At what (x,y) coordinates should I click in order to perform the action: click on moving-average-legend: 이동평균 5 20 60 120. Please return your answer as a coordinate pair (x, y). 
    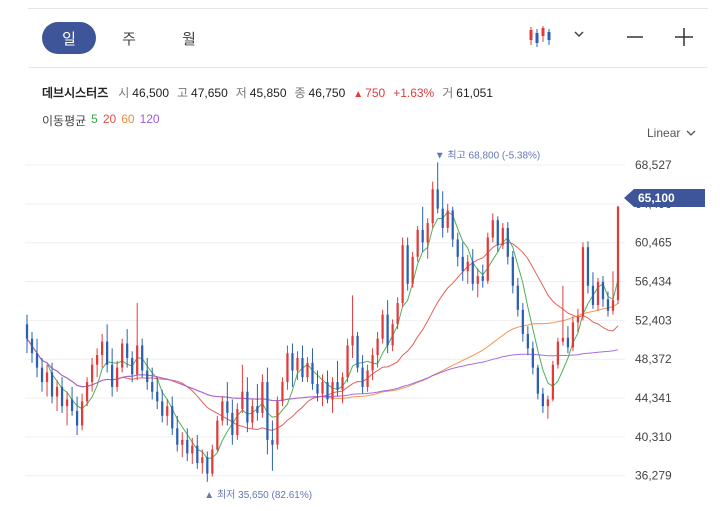
    Looking at the image, I should click on (103, 120).